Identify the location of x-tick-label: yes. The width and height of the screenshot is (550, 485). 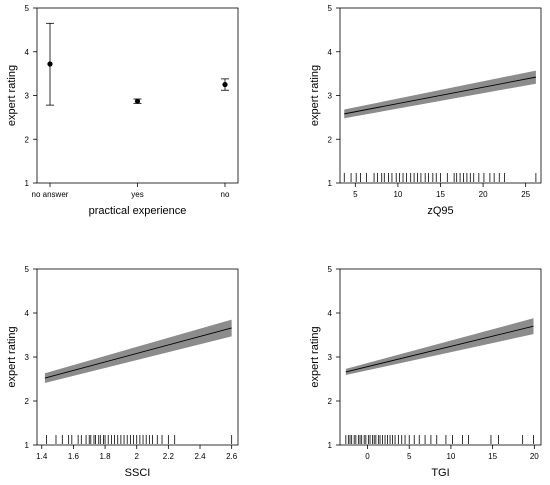
(137, 194).